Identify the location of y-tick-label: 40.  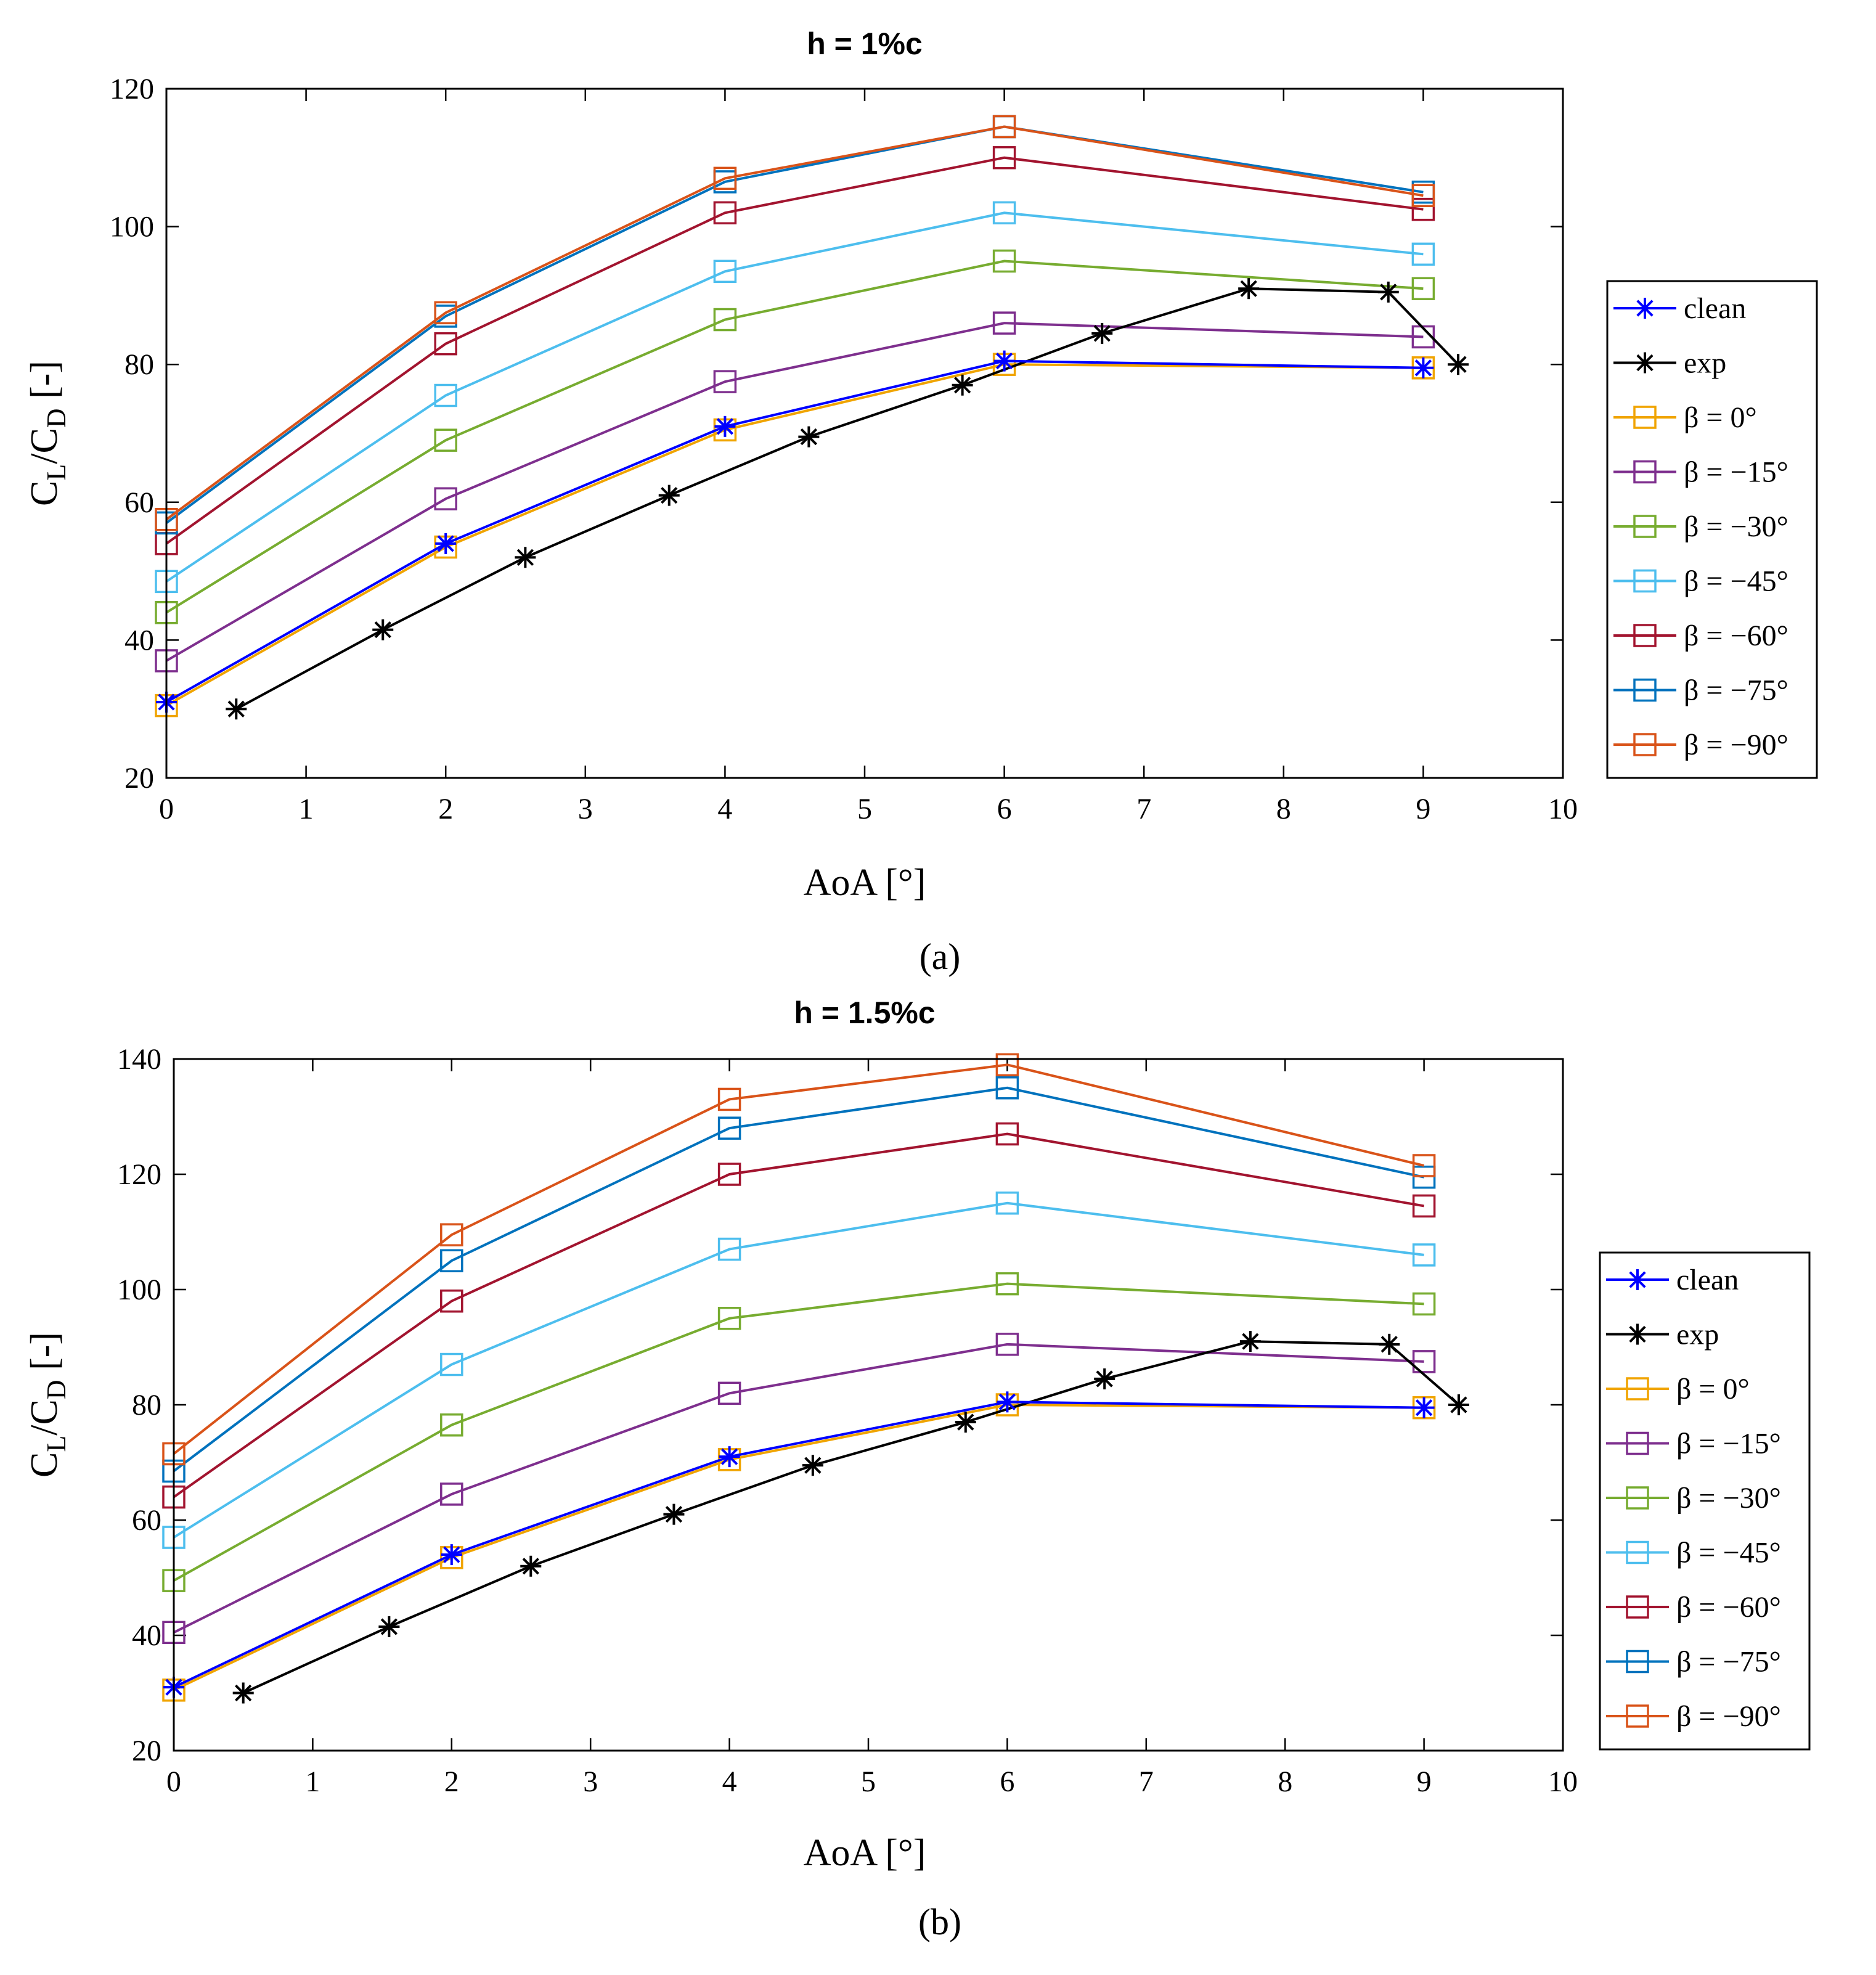
(139, 640).